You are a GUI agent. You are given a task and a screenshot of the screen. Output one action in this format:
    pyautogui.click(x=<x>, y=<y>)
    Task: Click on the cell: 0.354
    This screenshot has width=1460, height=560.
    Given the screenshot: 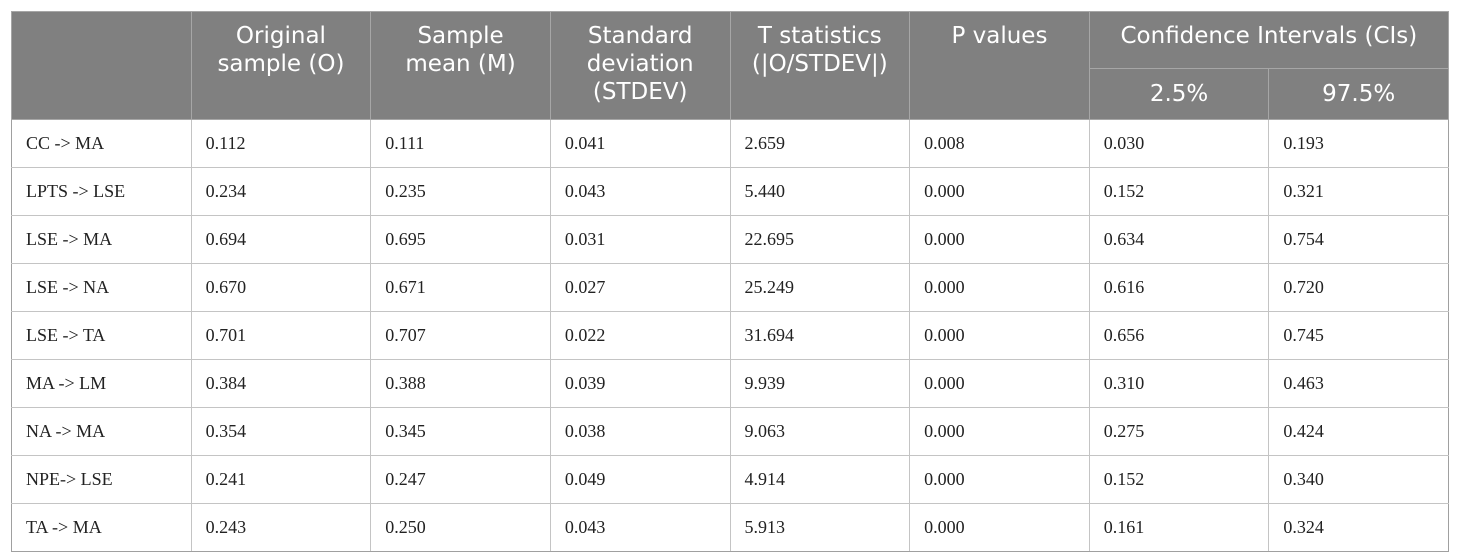 What is the action you would take?
    pyautogui.click(x=281, y=431)
    